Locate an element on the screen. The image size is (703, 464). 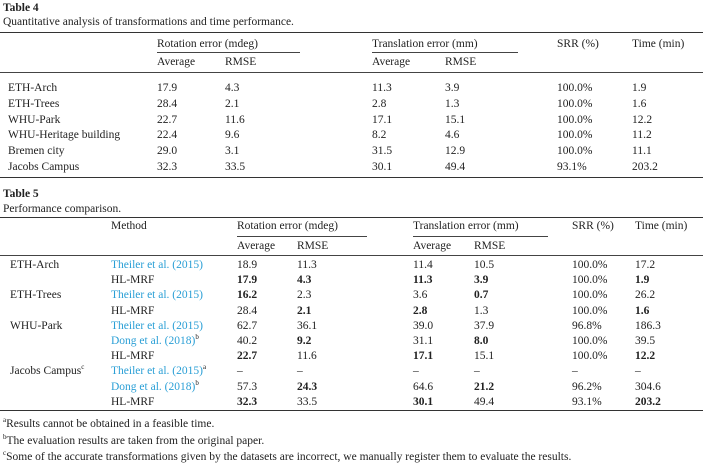
table-cell: 57.3 is located at coordinates (247, 386).